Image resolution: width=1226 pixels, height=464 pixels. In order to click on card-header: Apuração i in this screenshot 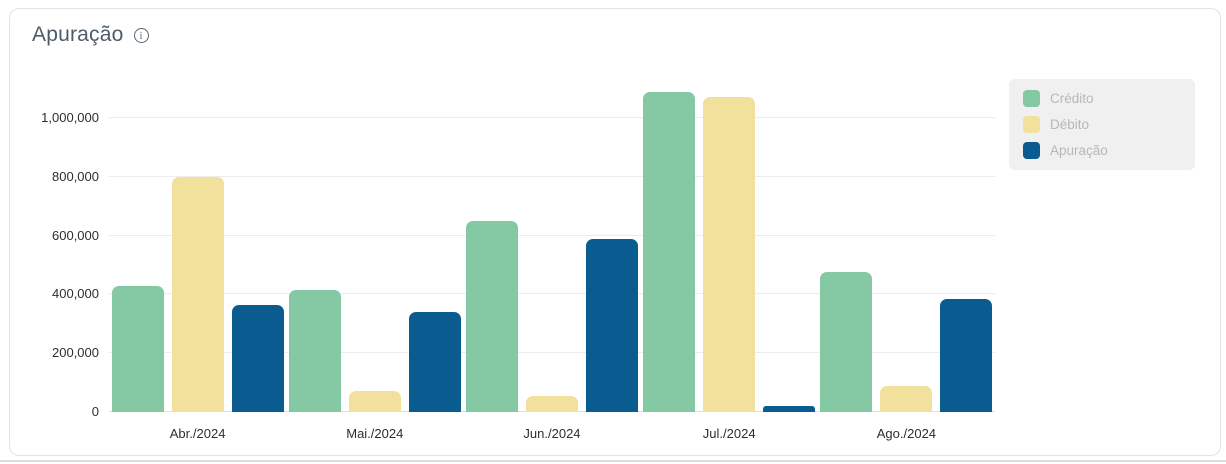, I will do `click(90, 35)`.